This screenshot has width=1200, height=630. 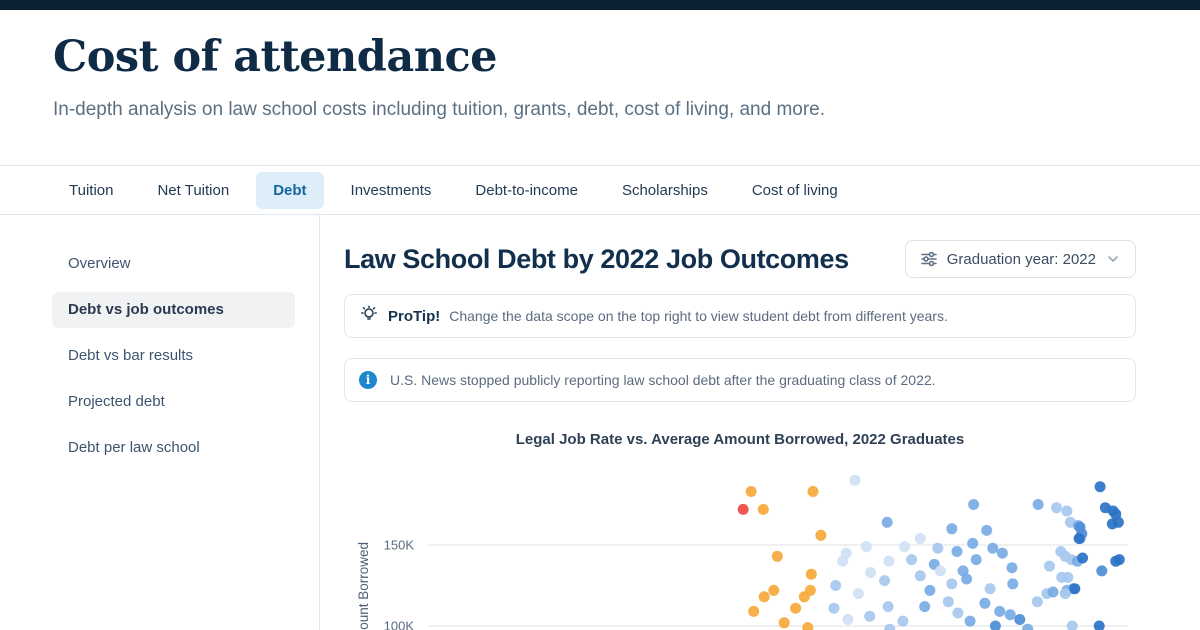 What do you see at coordinates (526, 190) in the screenshot?
I see `nav-tab-debt-to-income: Debt-to-income` at bounding box center [526, 190].